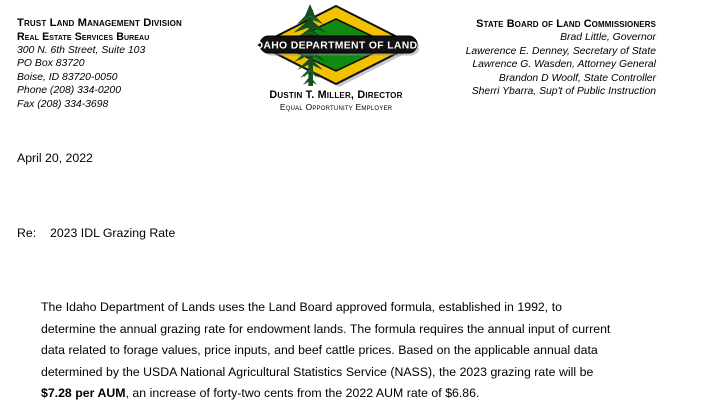 The image size is (713, 419). I want to click on board-member-governor: Brad Little, Governor, so click(608, 37).